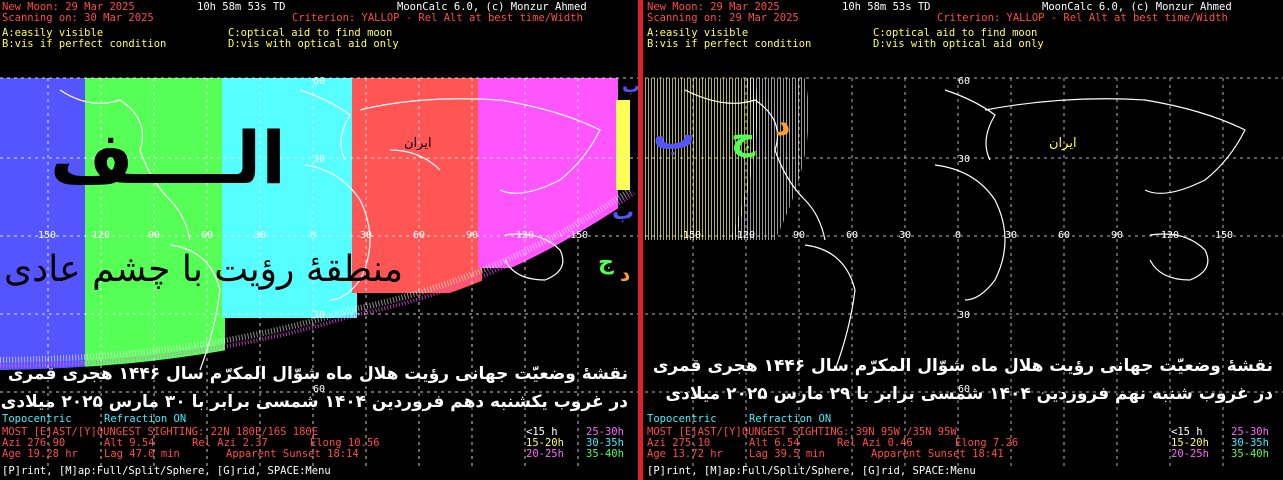 The height and width of the screenshot is (480, 1283). Describe the element at coordinates (155, 224) in the screenshot. I see `zone-green` at that location.